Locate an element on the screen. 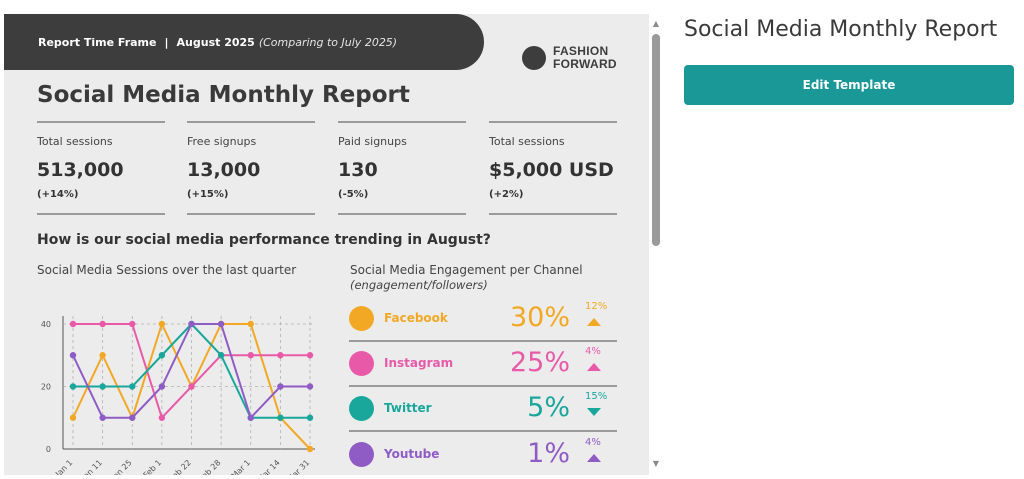  channel-row-instagram: Instagram 25% 4% is located at coordinates (483, 365).